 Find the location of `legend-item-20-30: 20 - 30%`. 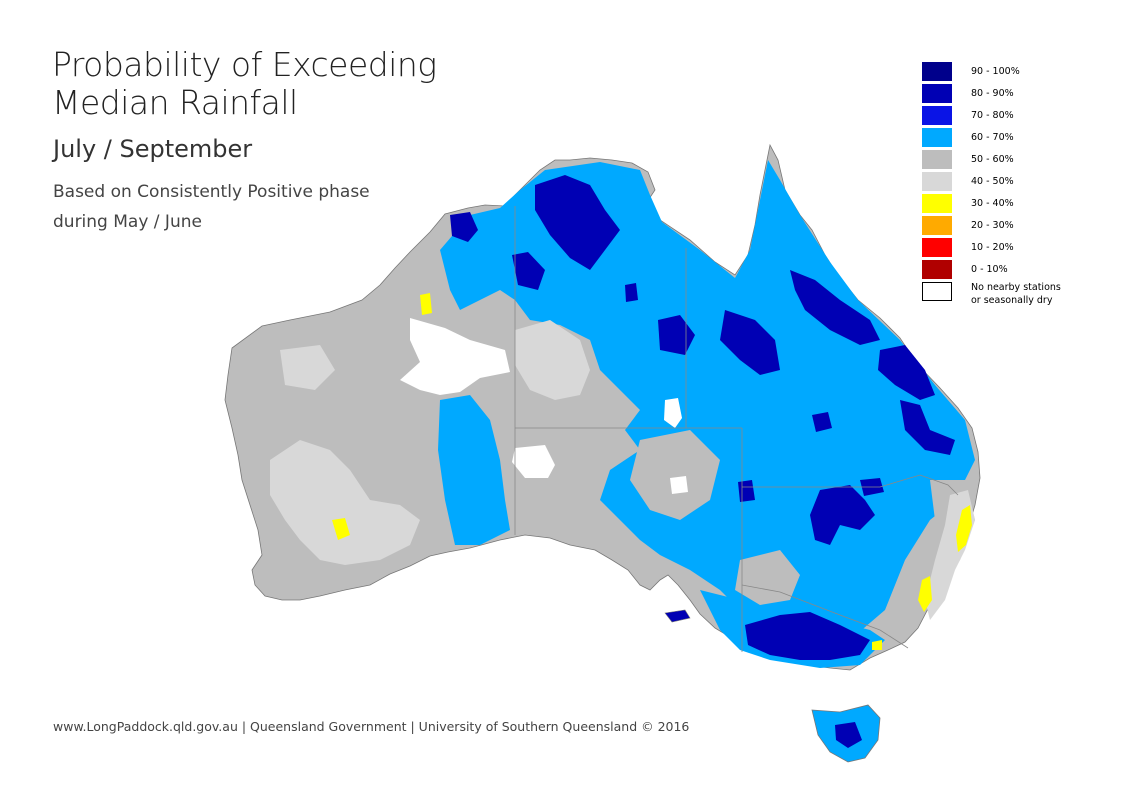

legend-item-20-30: 20 - 30% is located at coordinates (1012, 227).